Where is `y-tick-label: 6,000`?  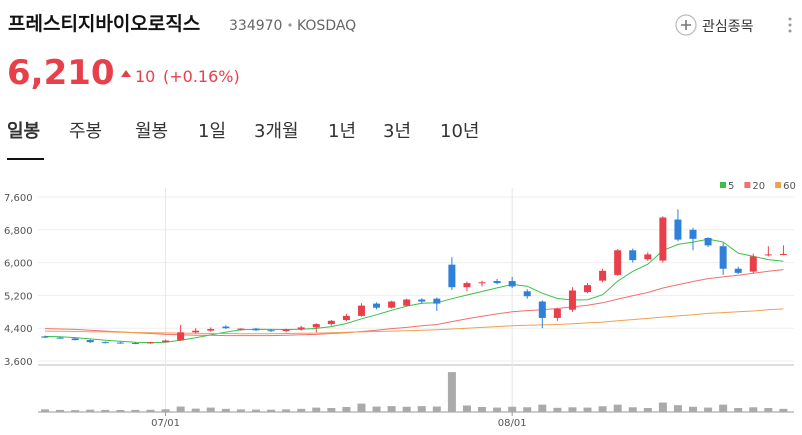 y-tick-label: 6,000 is located at coordinates (18, 264).